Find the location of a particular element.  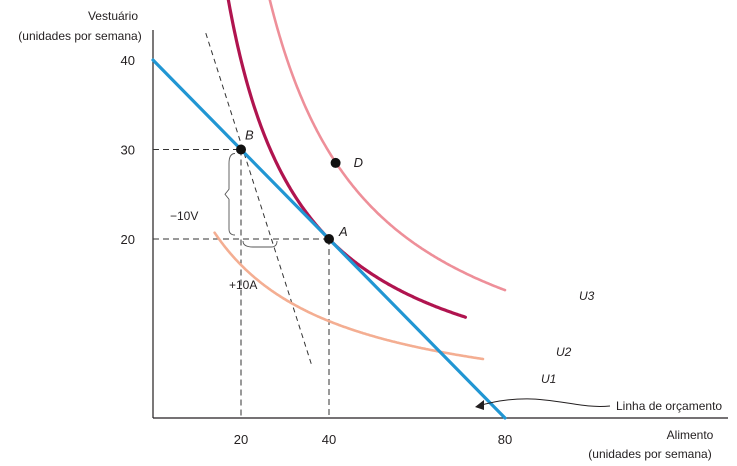

point-b is located at coordinates (241, 149).